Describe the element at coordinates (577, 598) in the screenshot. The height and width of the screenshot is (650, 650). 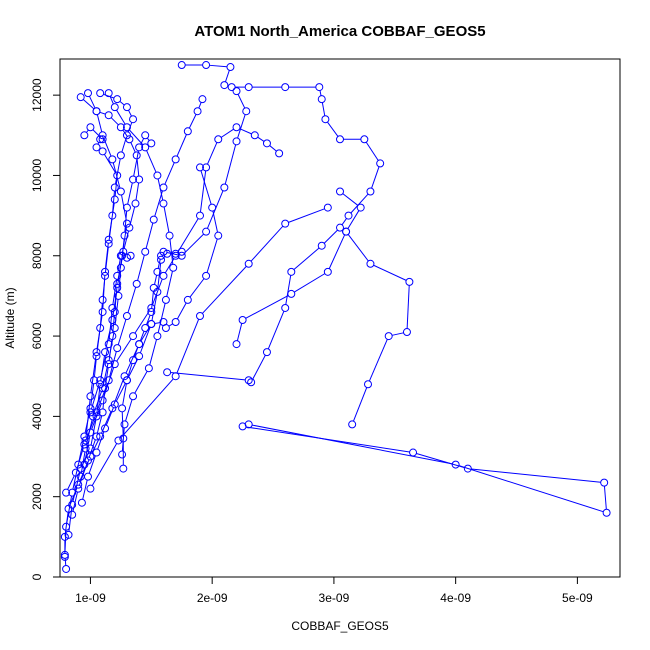
I see `x-tick-label: 5e-09` at that location.